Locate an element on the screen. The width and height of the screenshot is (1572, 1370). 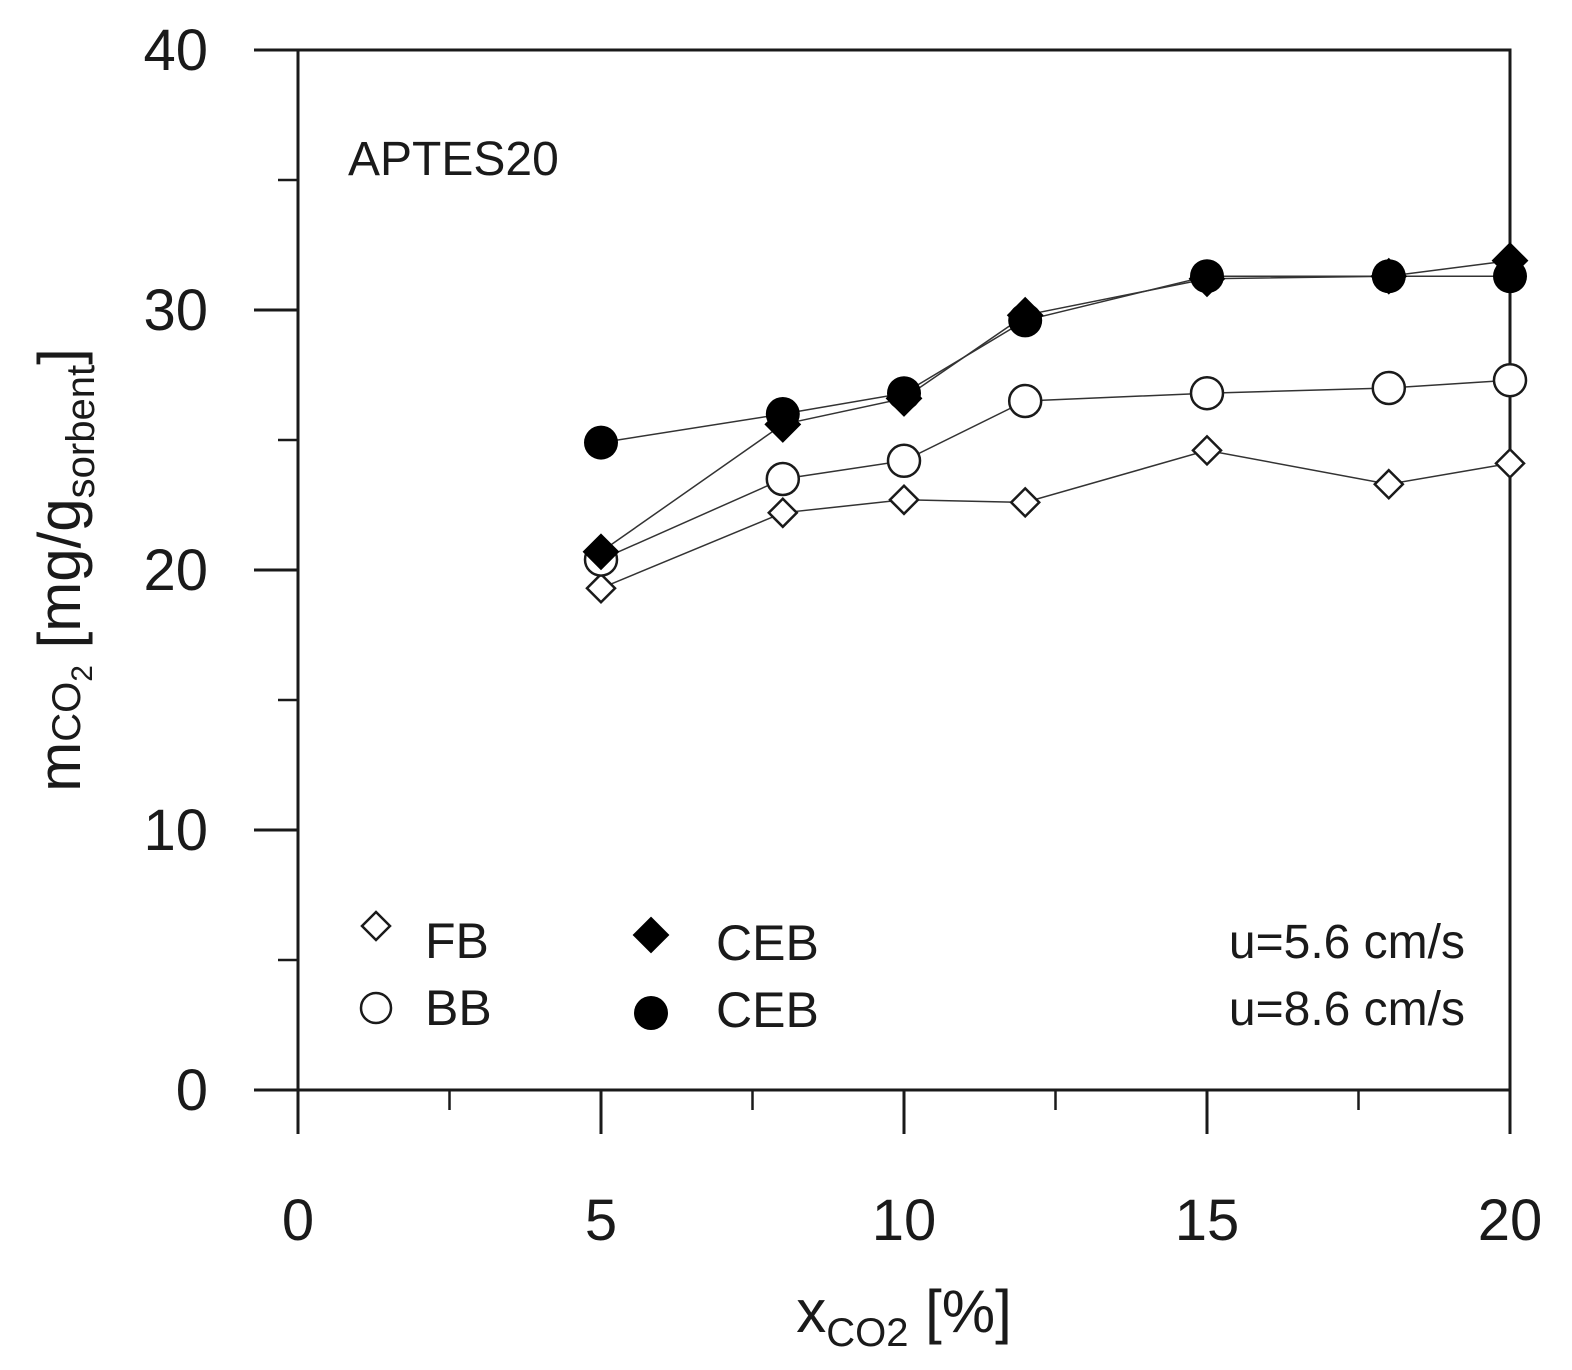
x-axis-title: xCO2 [%] is located at coordinates (904, 1316).